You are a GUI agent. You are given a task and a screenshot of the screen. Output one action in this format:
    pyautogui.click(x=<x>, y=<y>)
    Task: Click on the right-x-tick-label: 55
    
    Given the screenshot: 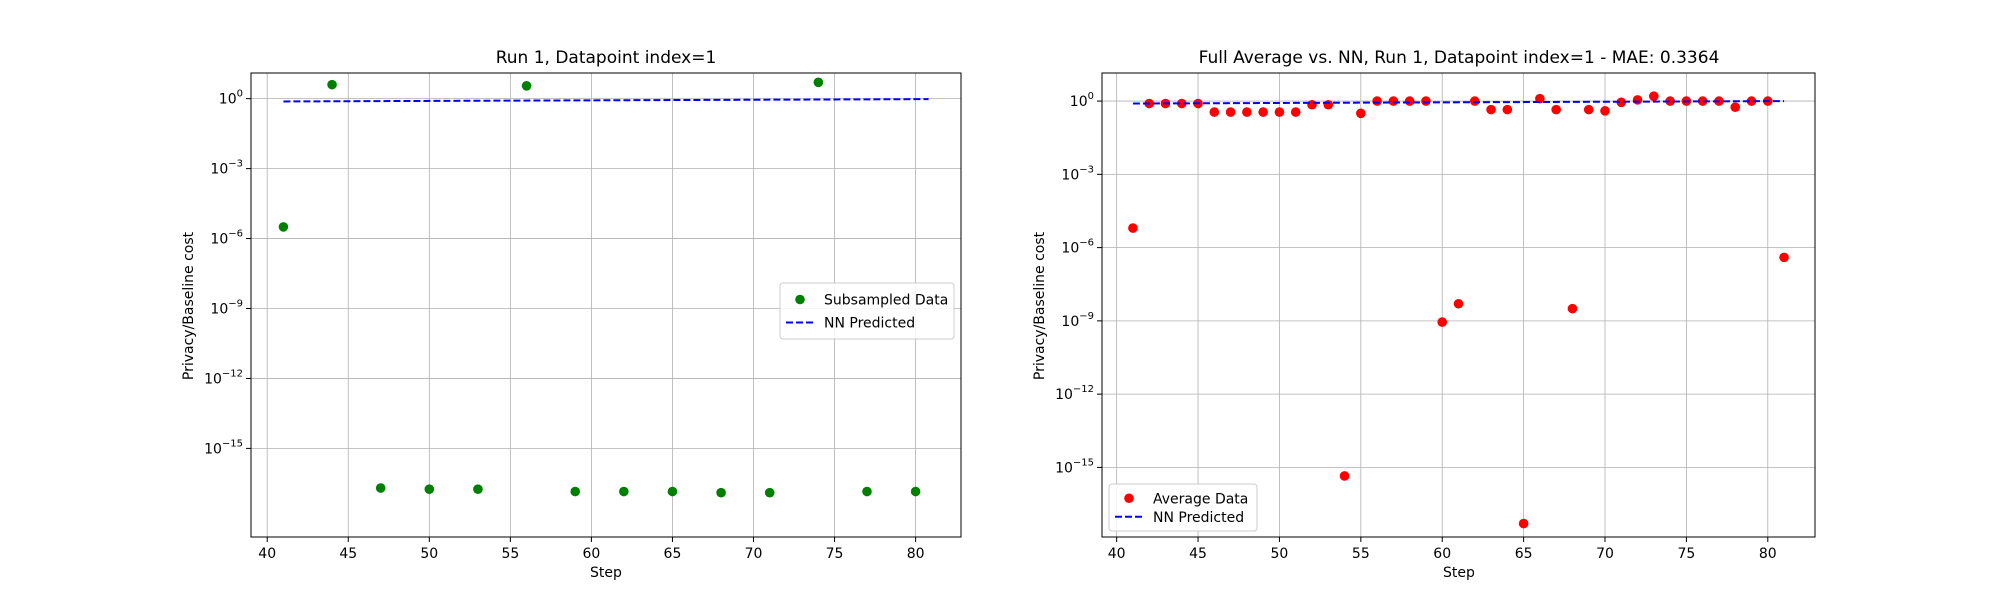 What is the action you would take?
    pyautogui.click(x=1361, y=554)
    